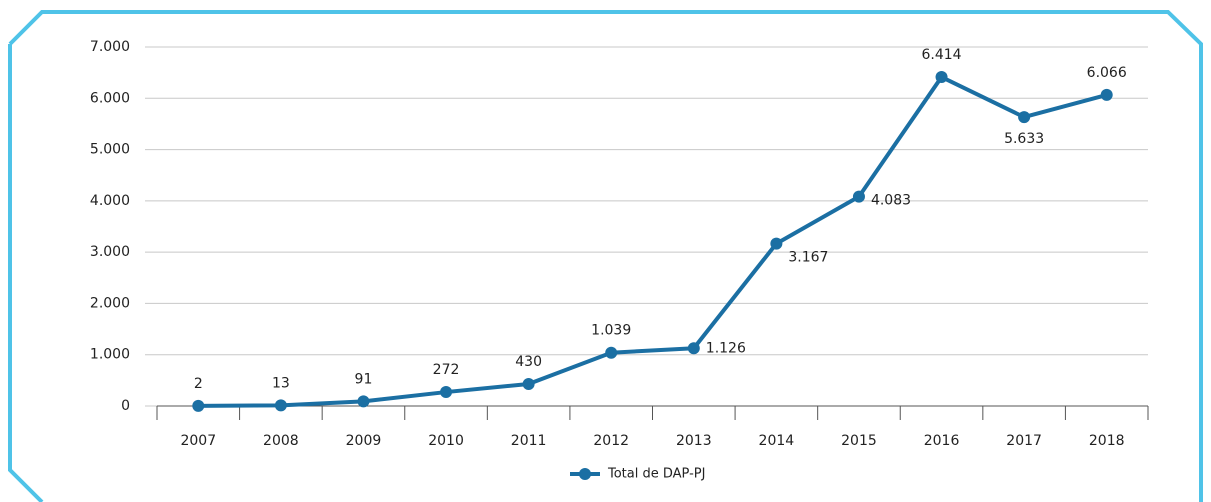 This screenshot has width=1211, height=502. What do you see at coordinates (611, 331) in the screenshot?
I see `data-label: 1.039` at bounding box center [611, 331].